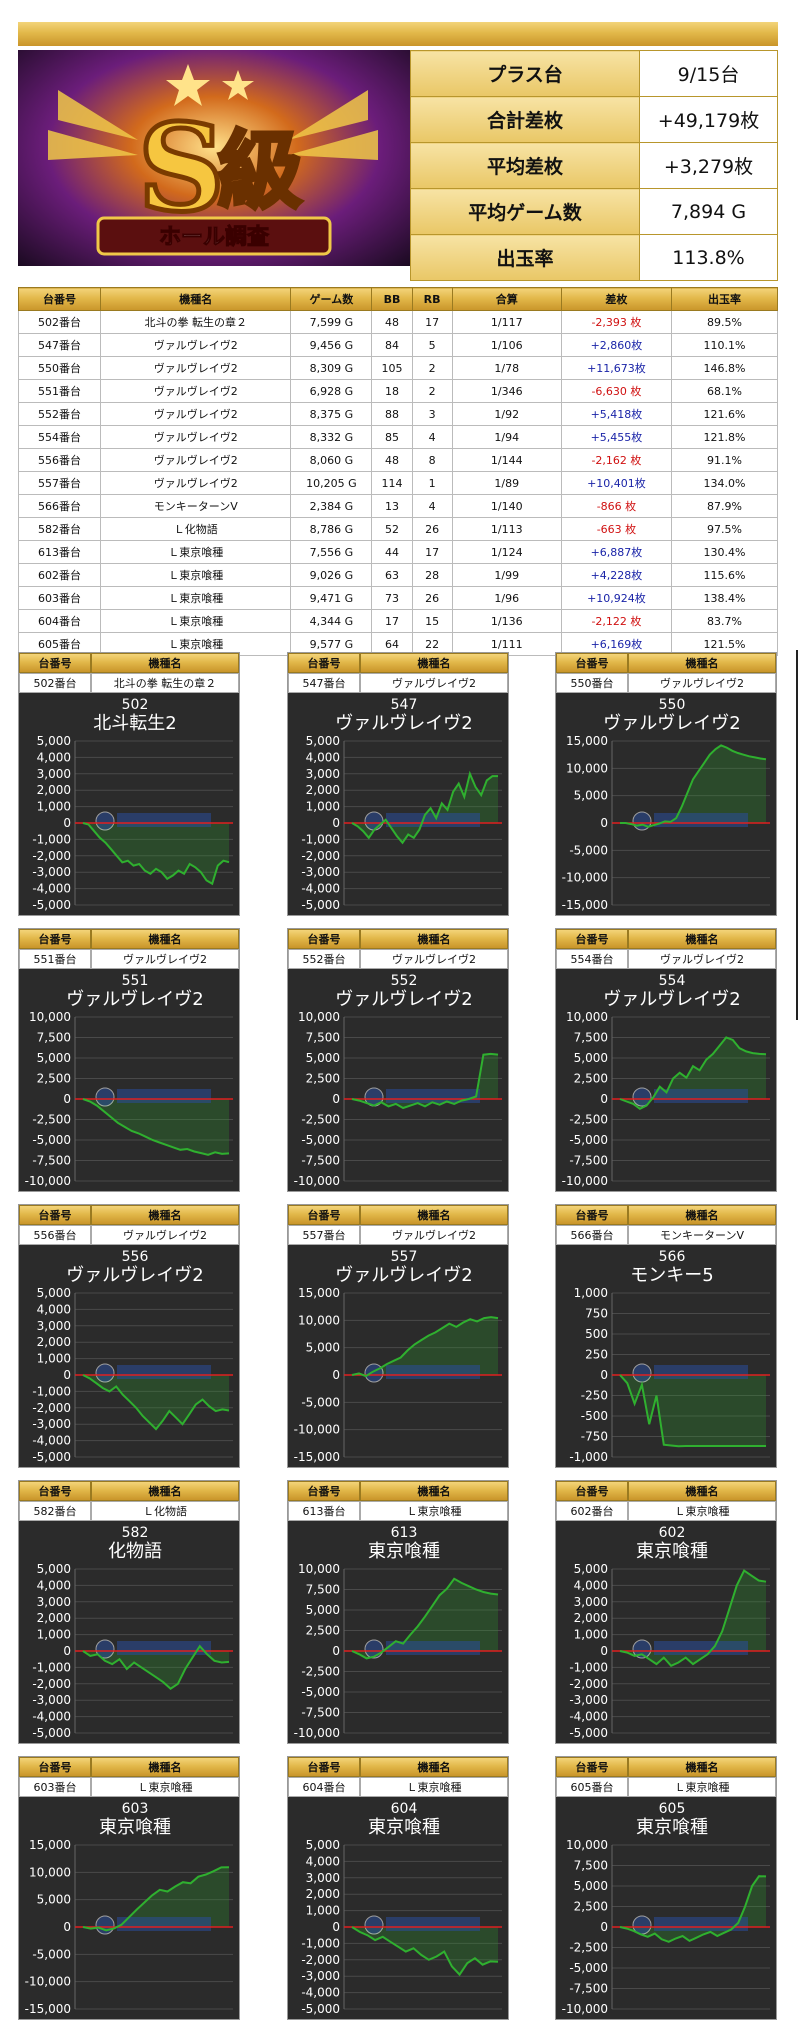  I want to click on slump-line, so click(424, 807).